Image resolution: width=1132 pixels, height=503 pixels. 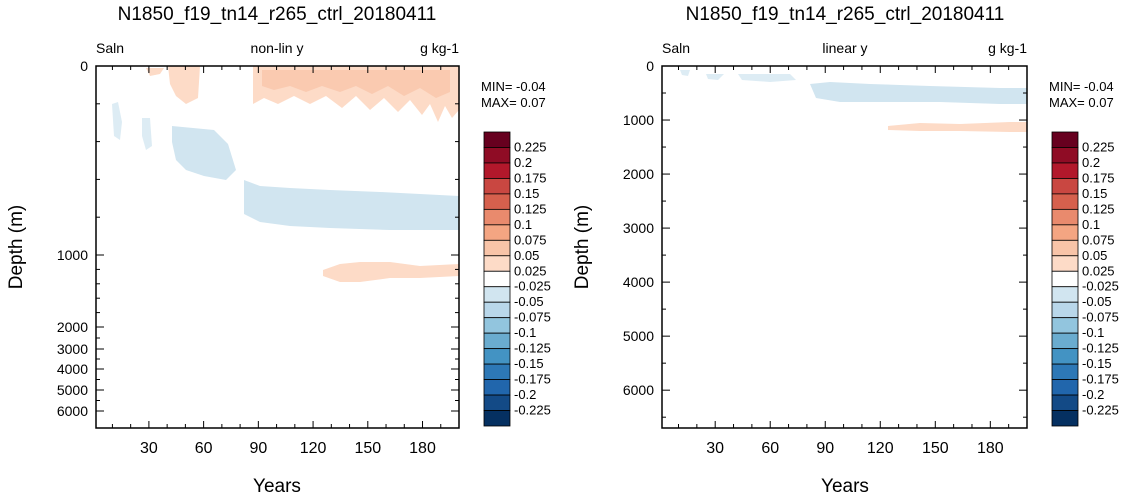 What do you see at coordinates (529, 301) in the screenshot?
I see `colorbar-tick-label: -0.05` at bounding box center [529, 301].